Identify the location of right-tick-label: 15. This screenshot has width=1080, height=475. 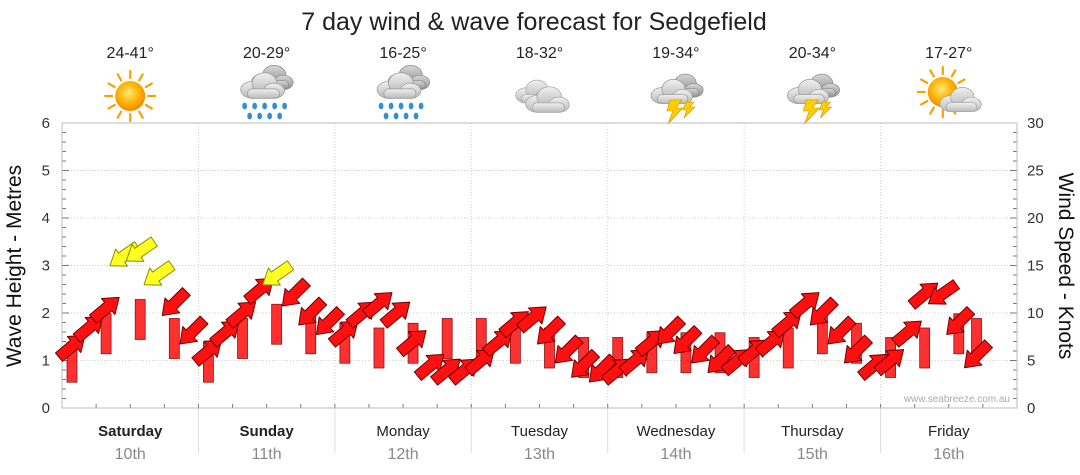
(1035, 266).